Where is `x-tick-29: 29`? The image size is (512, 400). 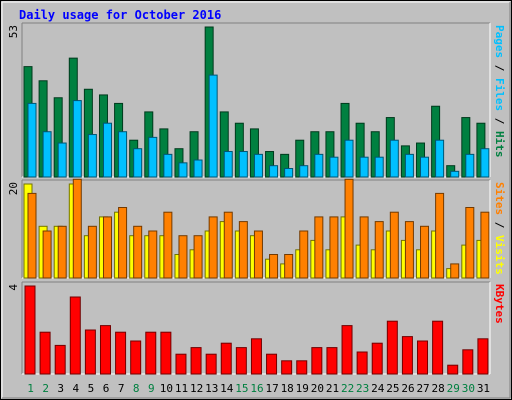 x-tick-29: 29 is located at coordinates (453, 388).